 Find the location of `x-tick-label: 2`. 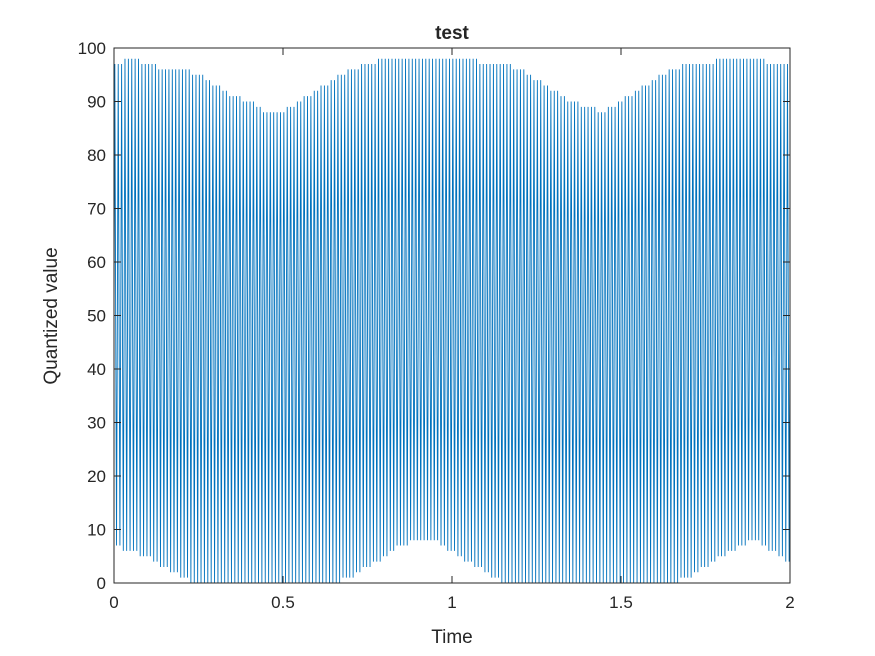

x-tick-label: 2 is located at coordinates (789, 602).